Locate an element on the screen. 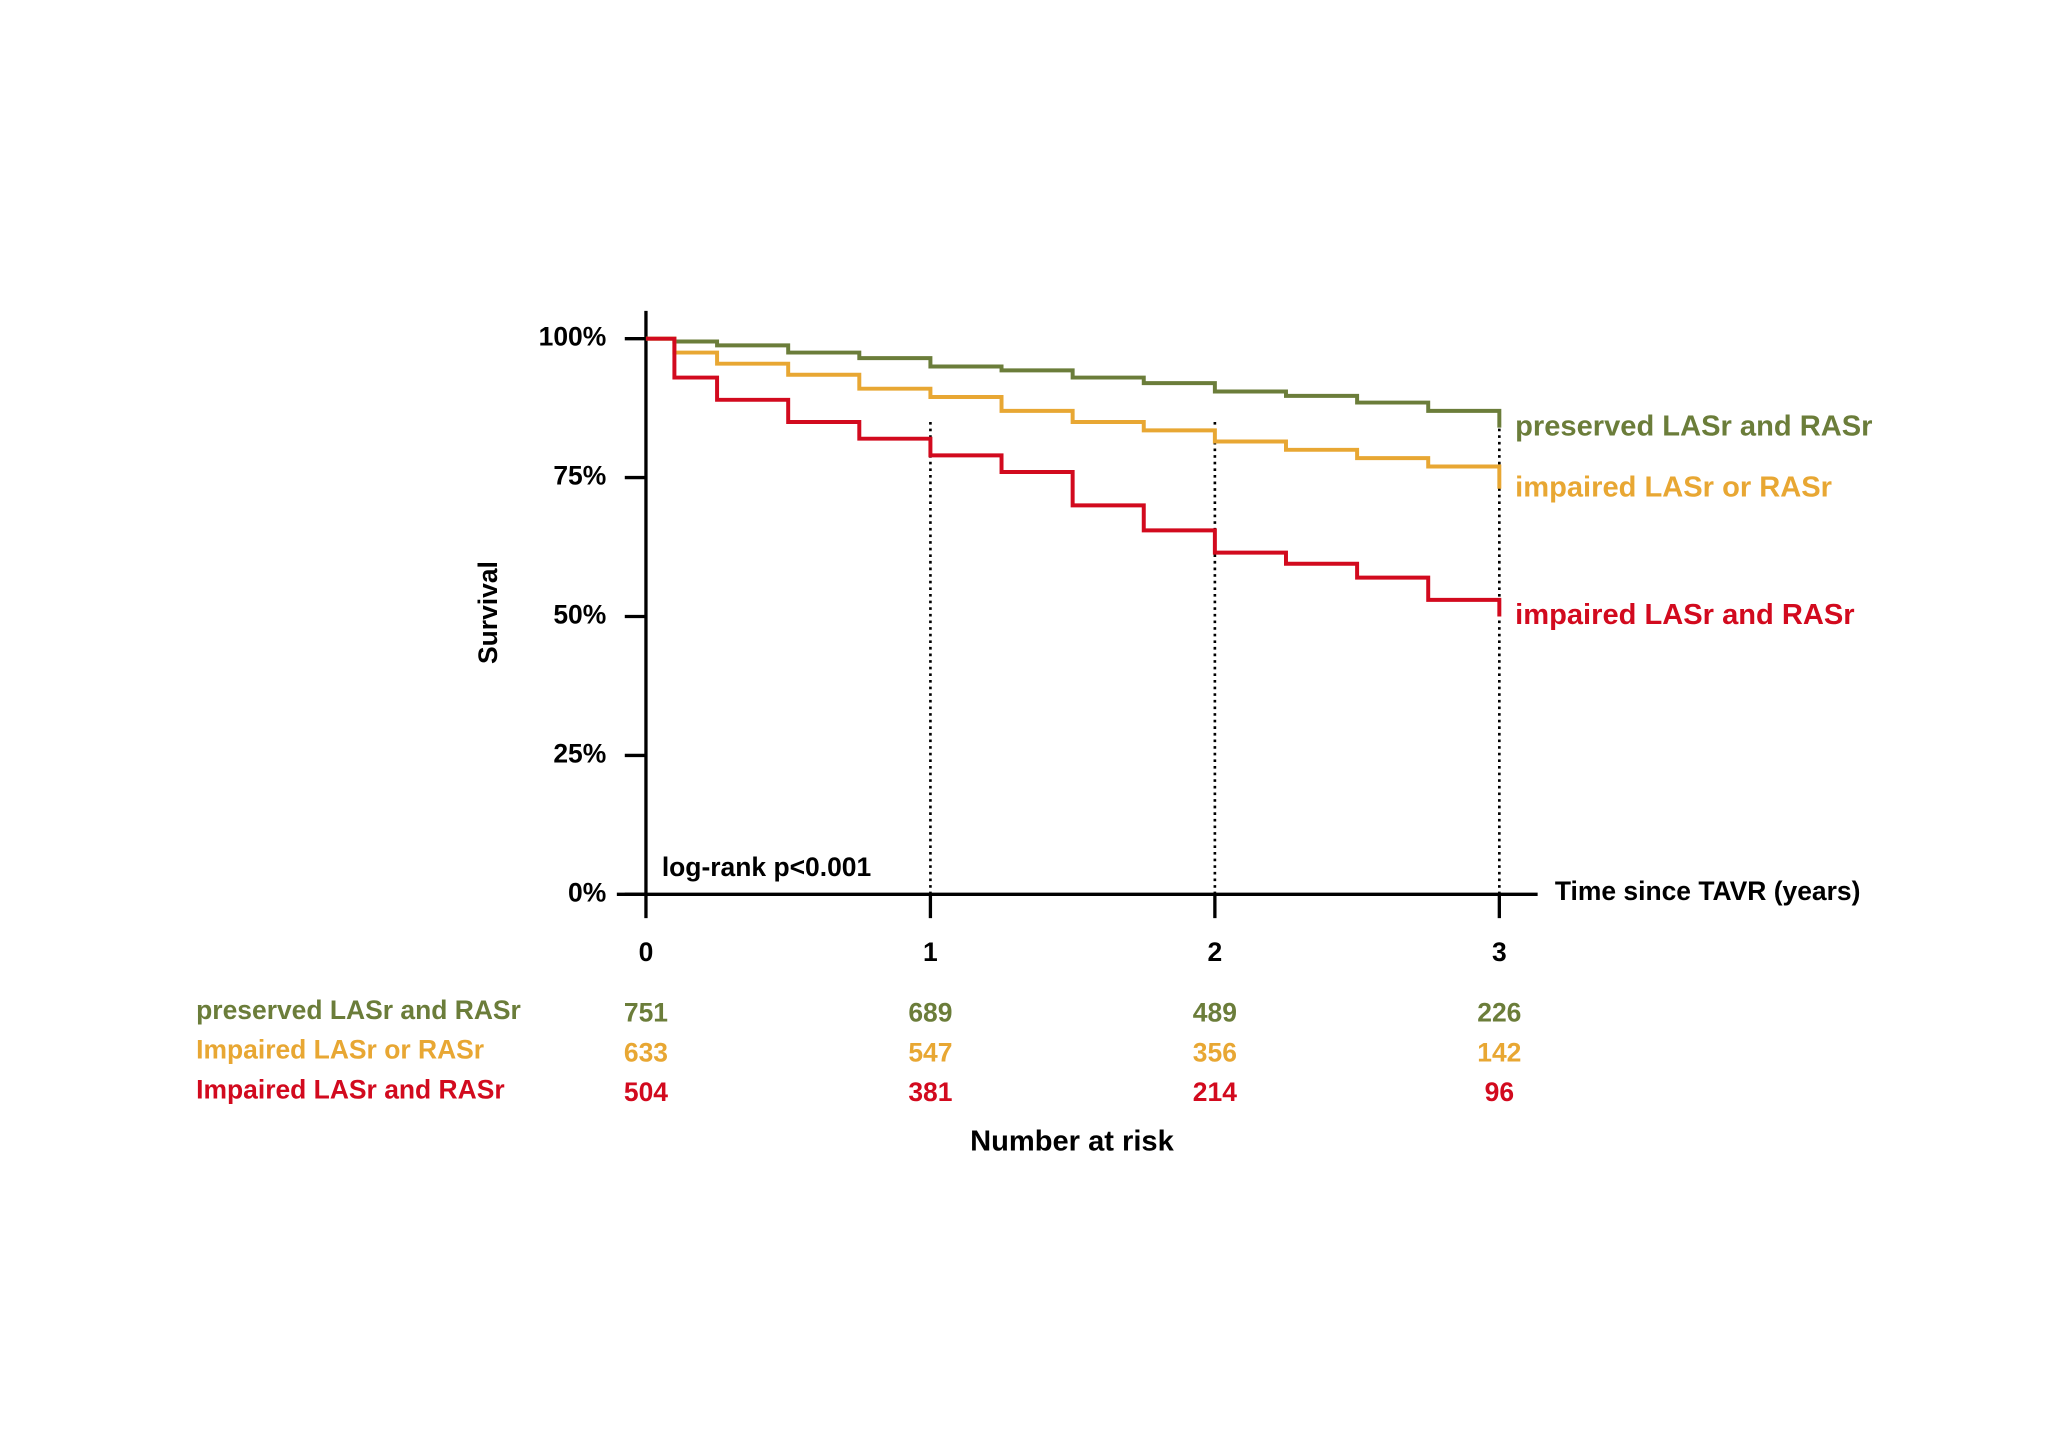 The image size is (2046, 1446). y-tick-label: 0% is located at coordinates (587, 892).